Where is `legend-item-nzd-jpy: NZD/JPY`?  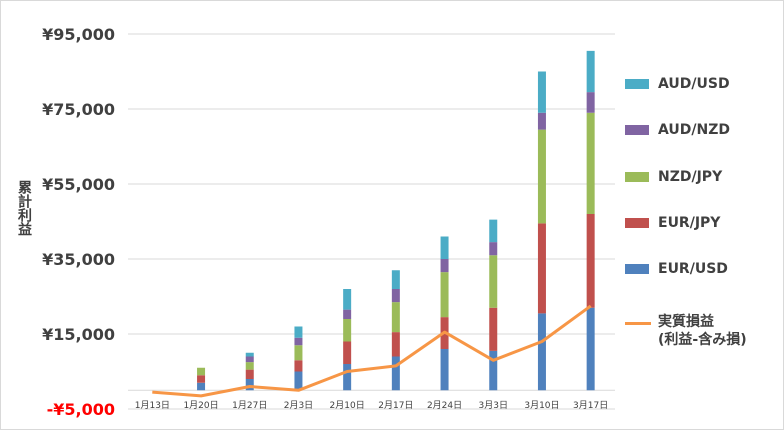 legend-item-nzd-jpy: NZD/JPY is located at coordinates (702, 183).